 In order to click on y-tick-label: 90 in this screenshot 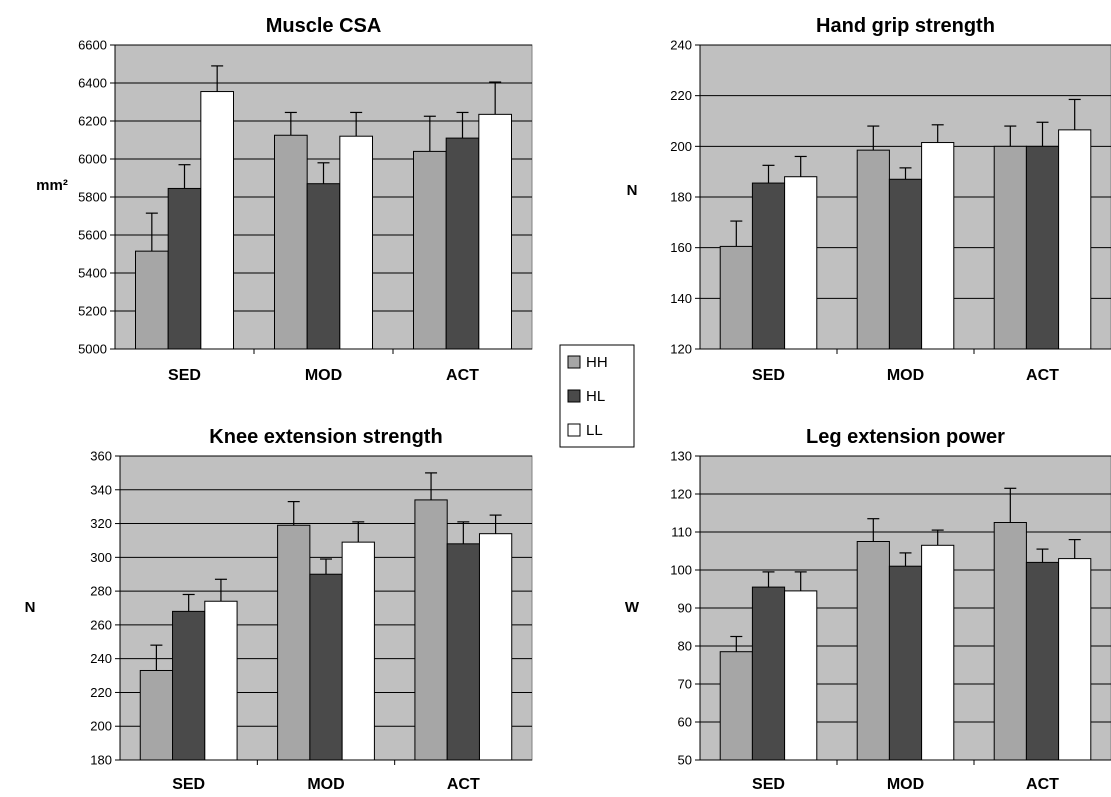, I will do `click(685, 608)`.